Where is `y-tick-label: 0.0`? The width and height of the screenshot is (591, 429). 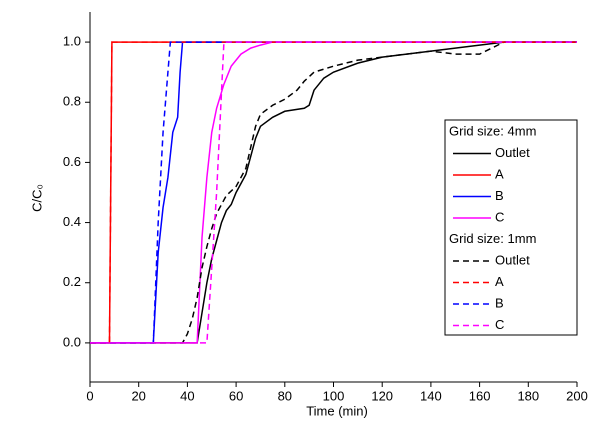 y-tick-label: 0.0 is located at coordinates (72, 341).